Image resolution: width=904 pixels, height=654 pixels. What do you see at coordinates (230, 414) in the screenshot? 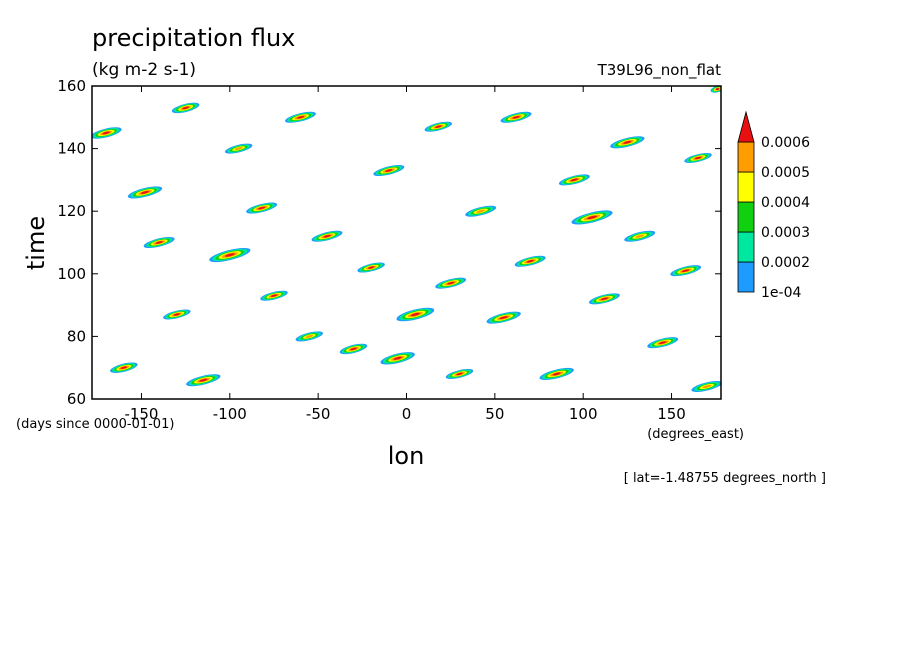
I see `x-tick-label: -100` at bounding box center [230, 414].